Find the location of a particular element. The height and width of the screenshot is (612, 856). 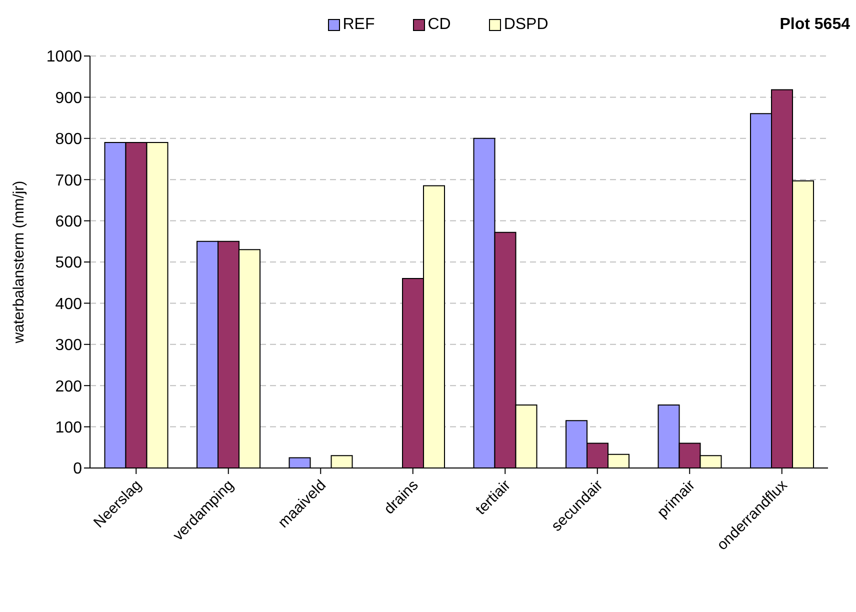

y-tick-label: 600 is located at coordinates (68, 221).